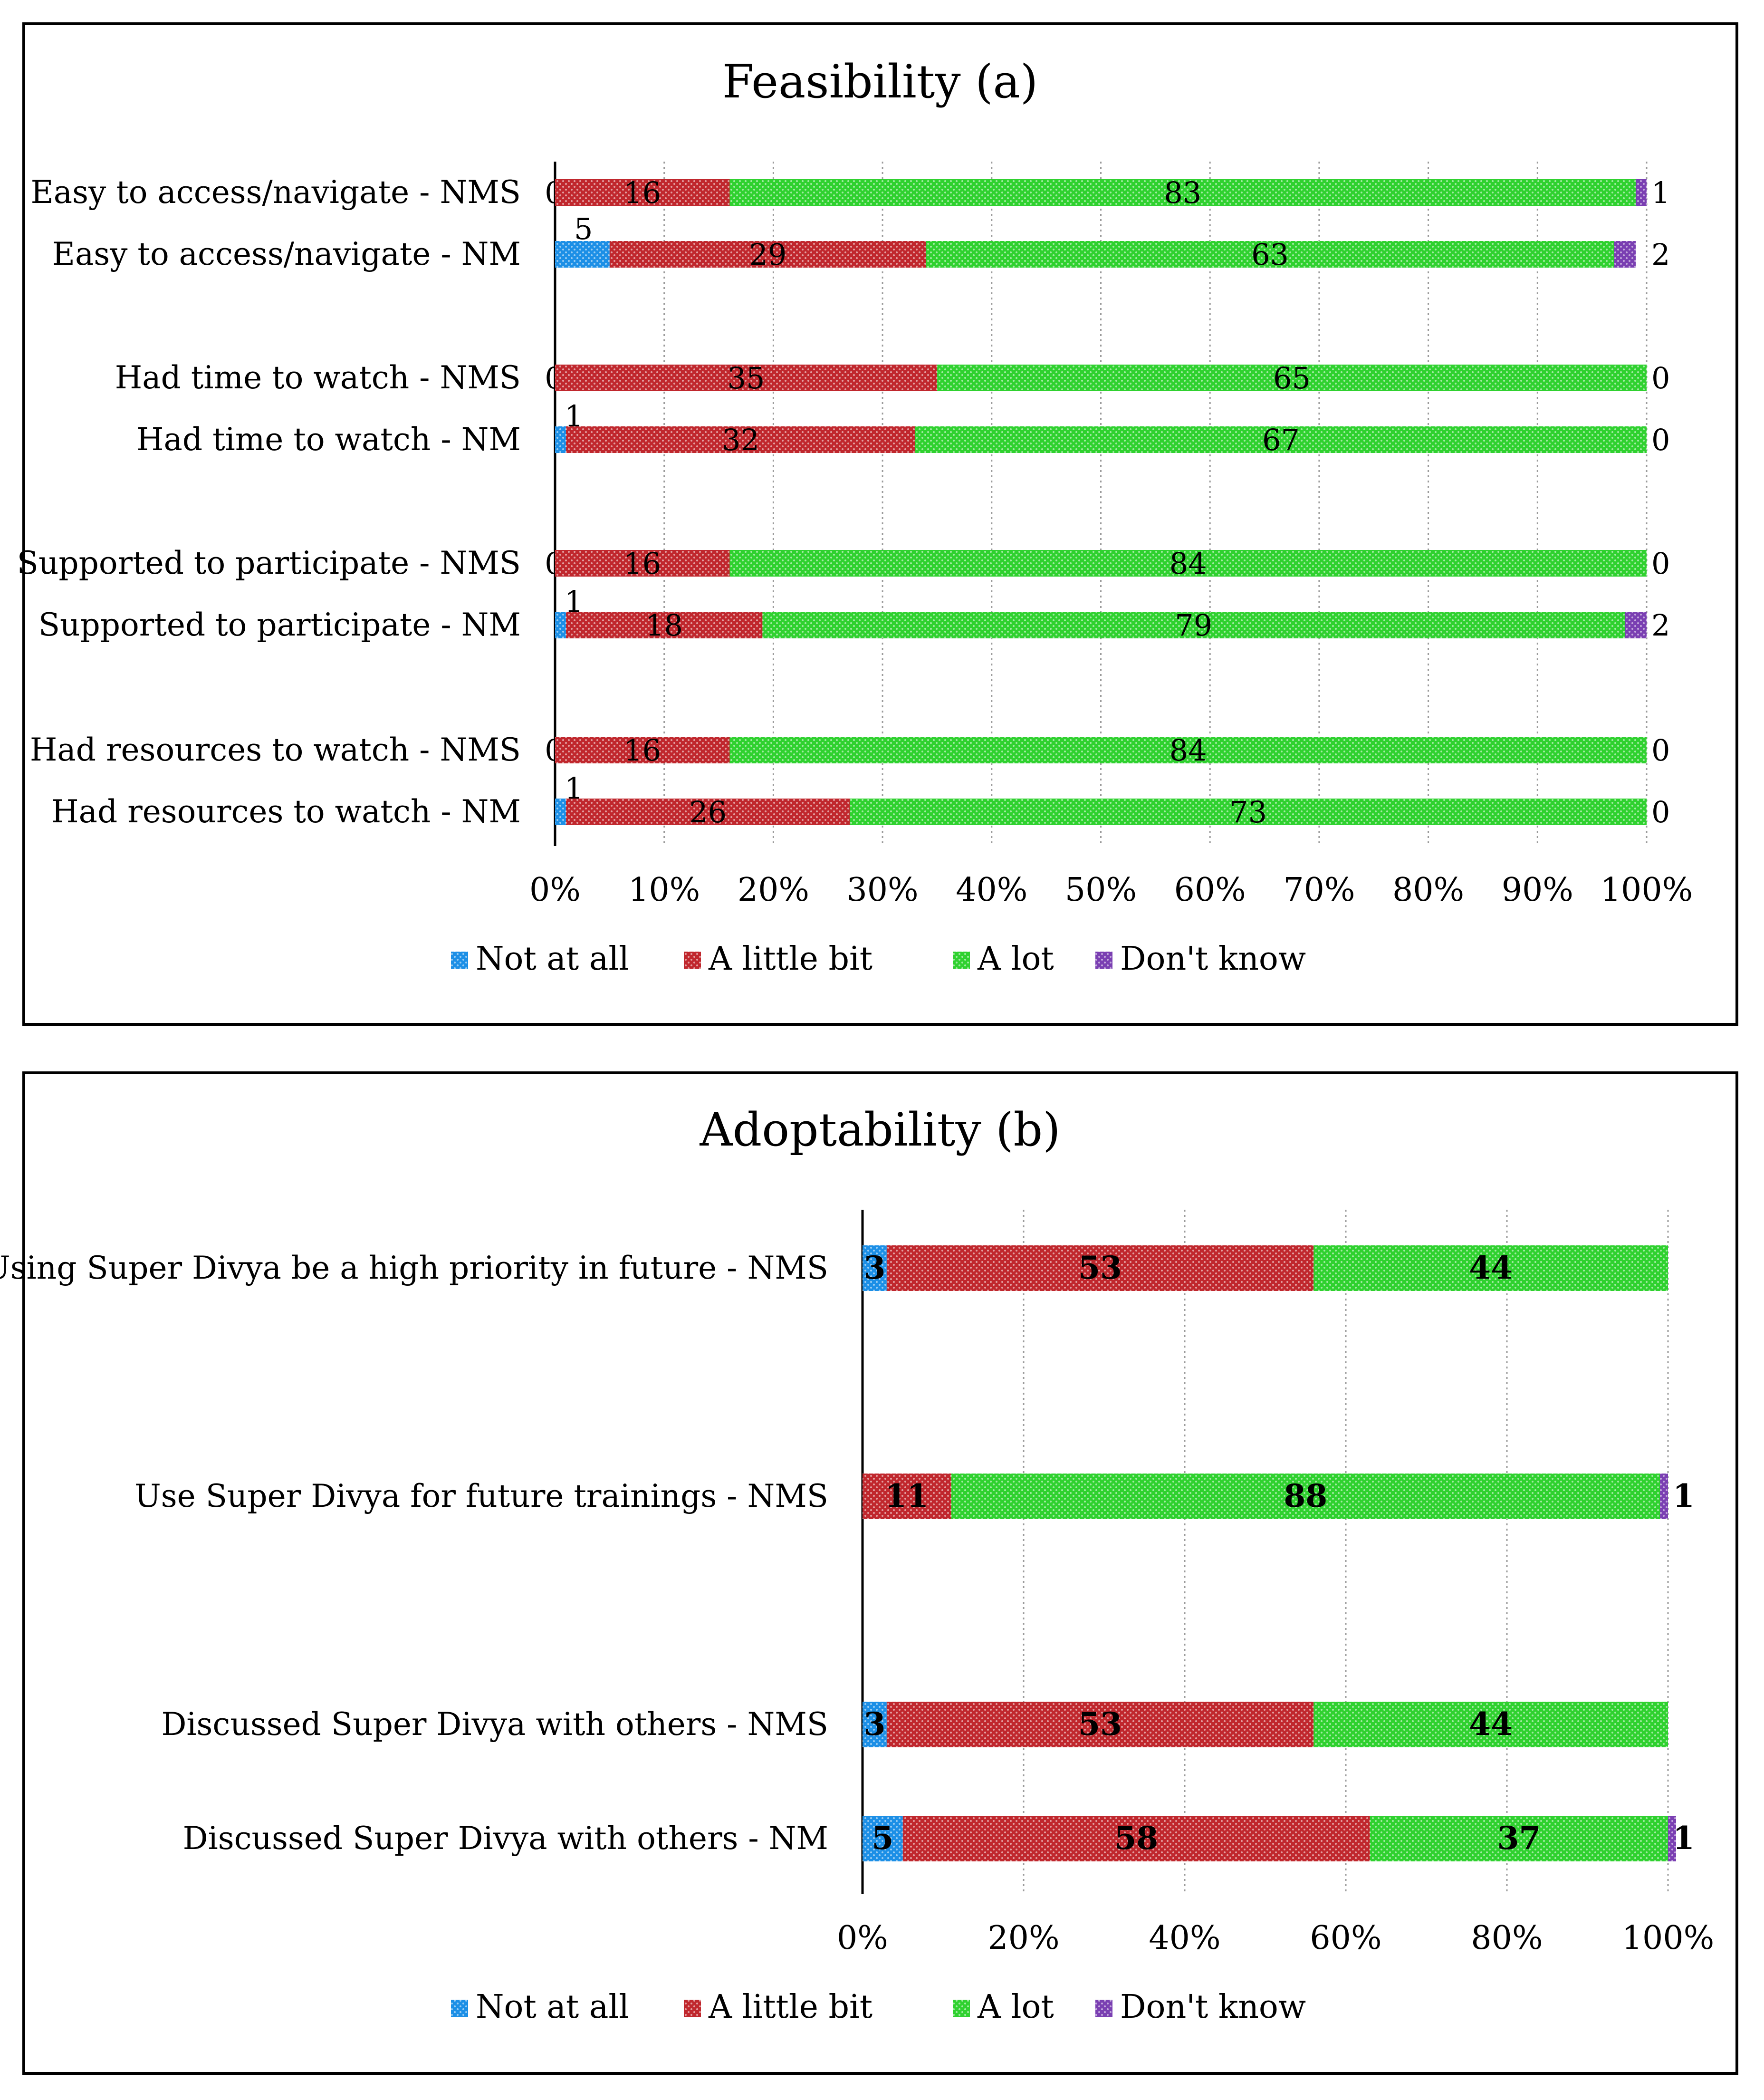 The image size is (1764, 2100). I want to click on category-label: Discussed Super Divya with others - NM, so click(505, 1838).